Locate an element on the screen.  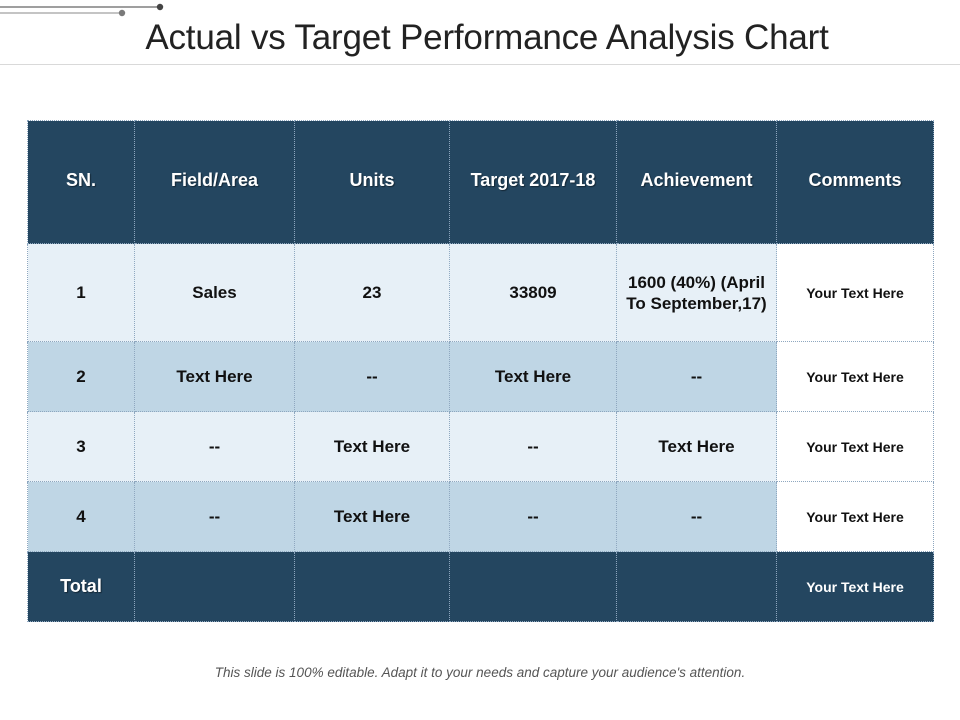
title-divider is located at coordinates (480, 64).